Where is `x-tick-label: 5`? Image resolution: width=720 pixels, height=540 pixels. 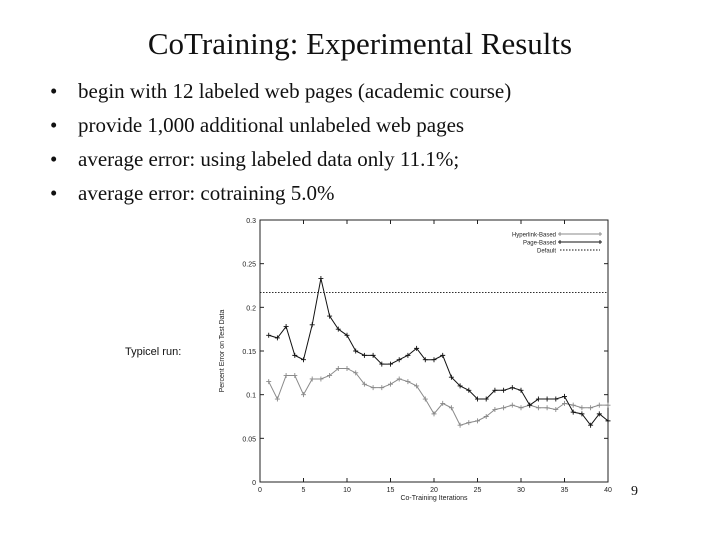
x-tick-label: 5 is located at coordinates (304, 490).